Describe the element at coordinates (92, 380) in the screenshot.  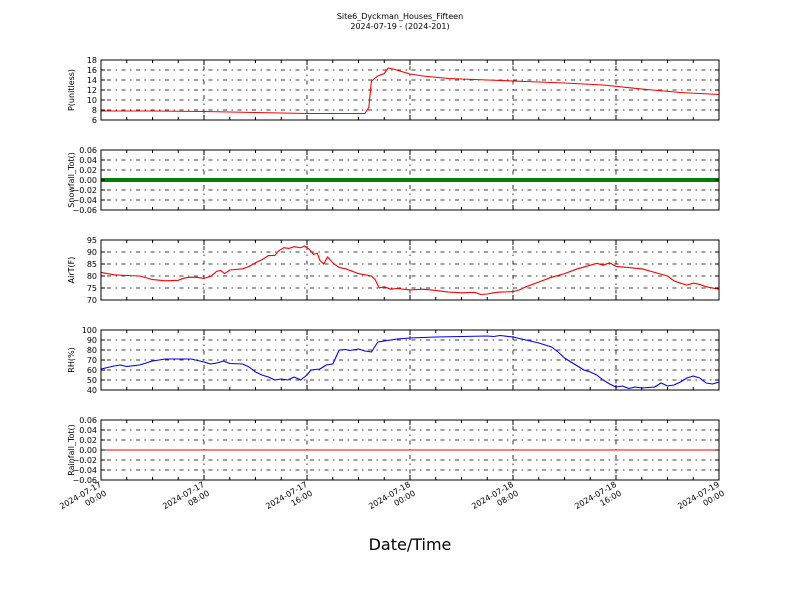
I see `y-tick-label: 50` at that location.